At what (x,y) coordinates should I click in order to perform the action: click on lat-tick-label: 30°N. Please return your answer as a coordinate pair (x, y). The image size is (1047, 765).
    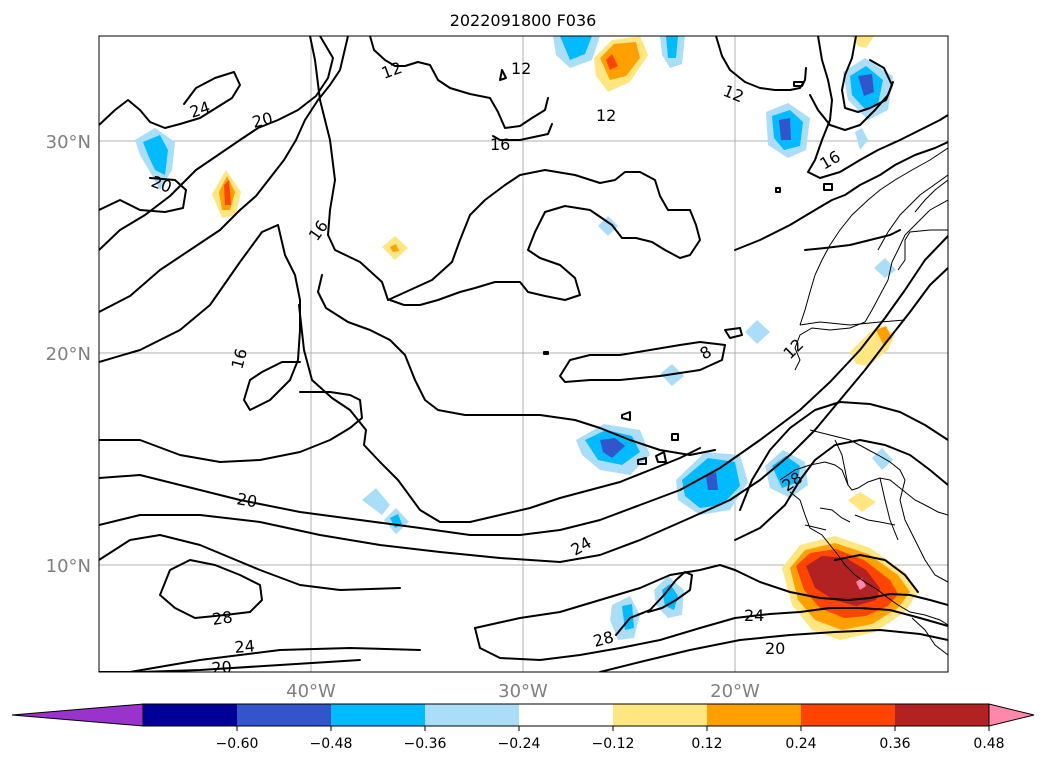
    Looking at the image, I should click on (68, 142).